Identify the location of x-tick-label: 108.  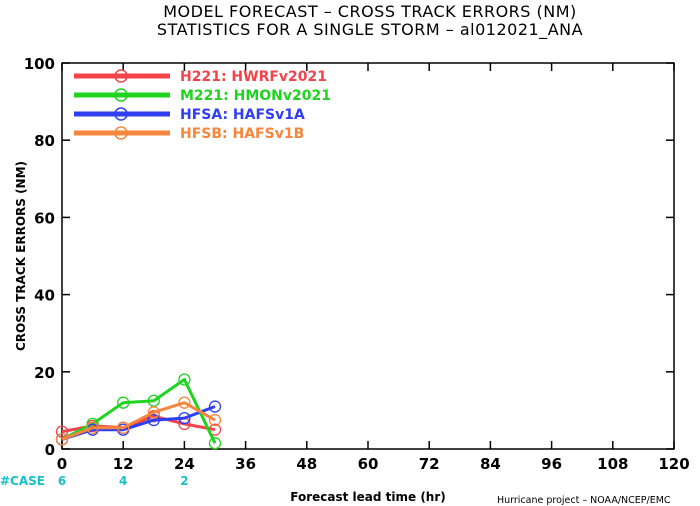
(612, 464).